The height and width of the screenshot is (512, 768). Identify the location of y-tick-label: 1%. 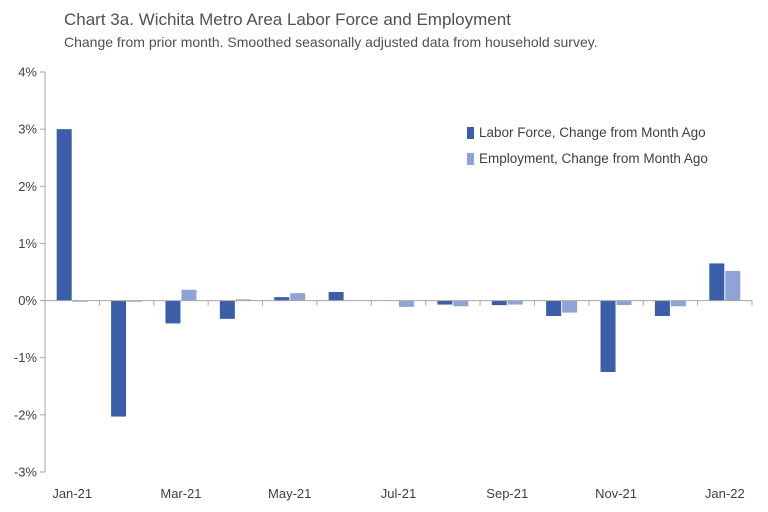
(27, 243).